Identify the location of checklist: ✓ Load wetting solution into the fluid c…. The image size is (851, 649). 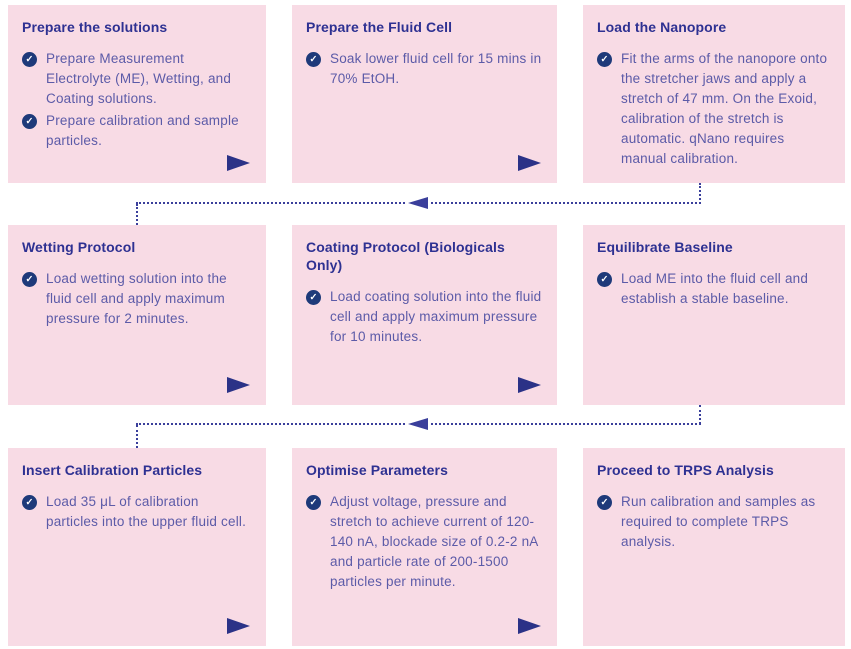
(137, 299).